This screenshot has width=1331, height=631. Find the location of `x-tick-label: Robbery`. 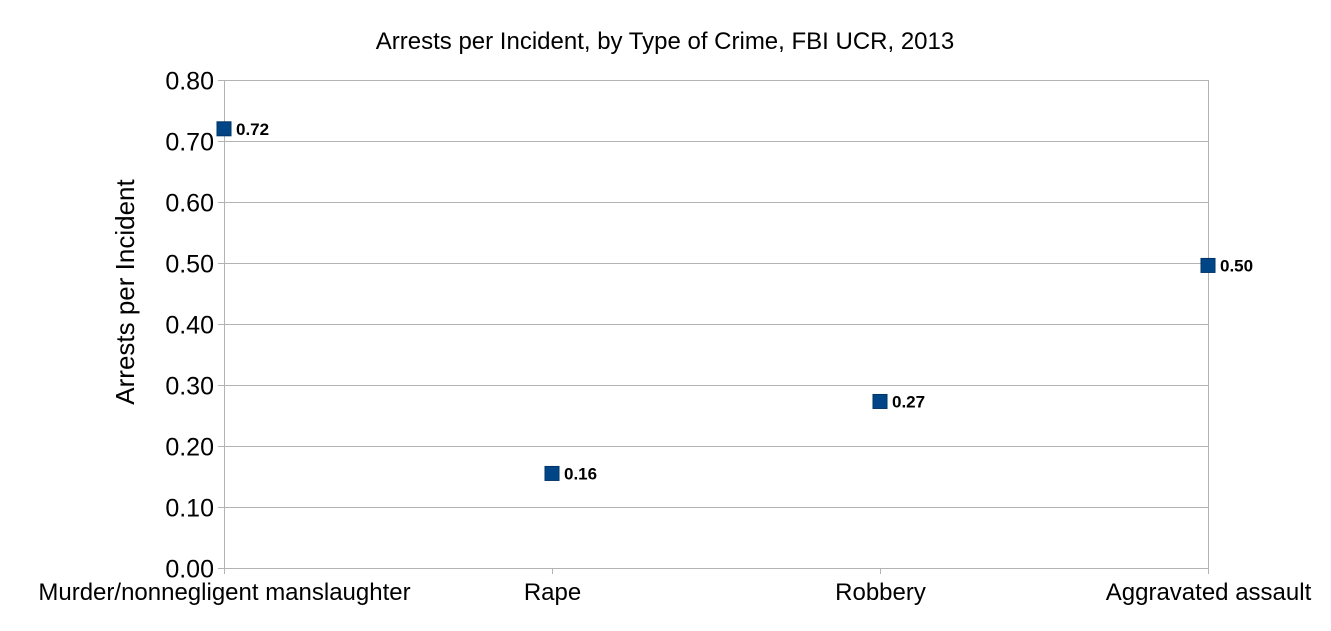

x-tick-label: Robbery is located at coordinates (880, 592).